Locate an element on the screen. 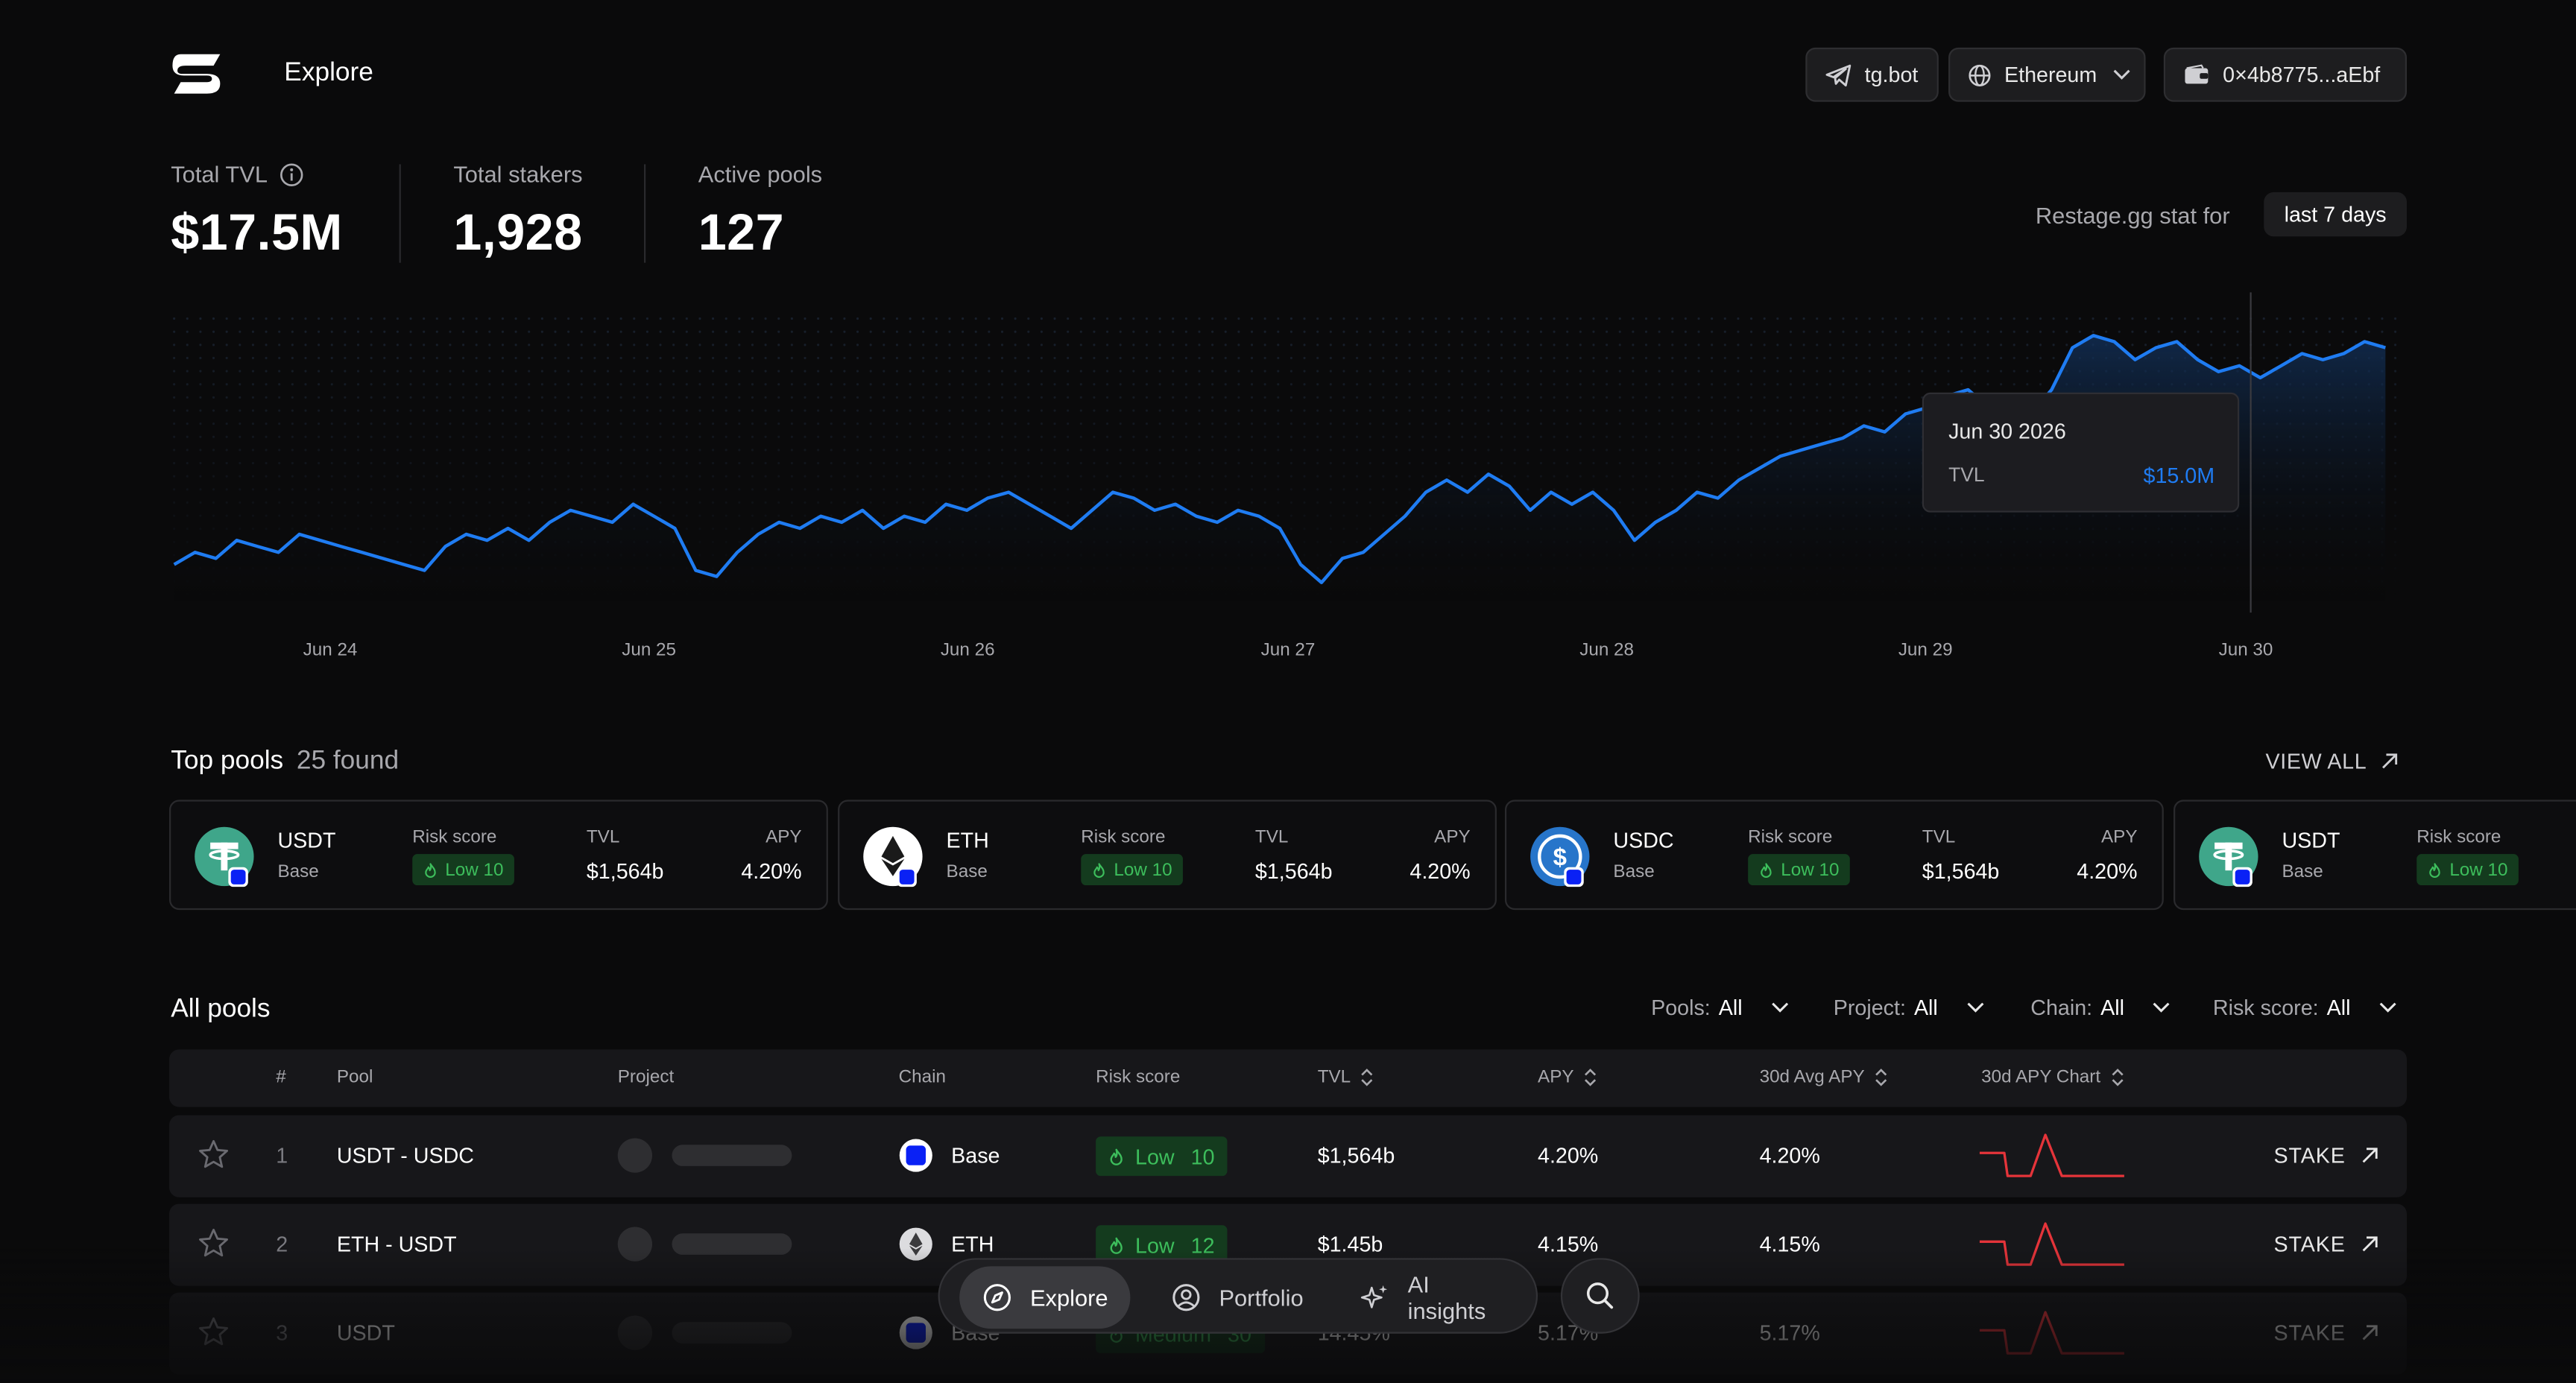 The height and width of the screenshot is (1383, 2576). pool-name: ETH - USDT is located at coordinates (396, 1244).